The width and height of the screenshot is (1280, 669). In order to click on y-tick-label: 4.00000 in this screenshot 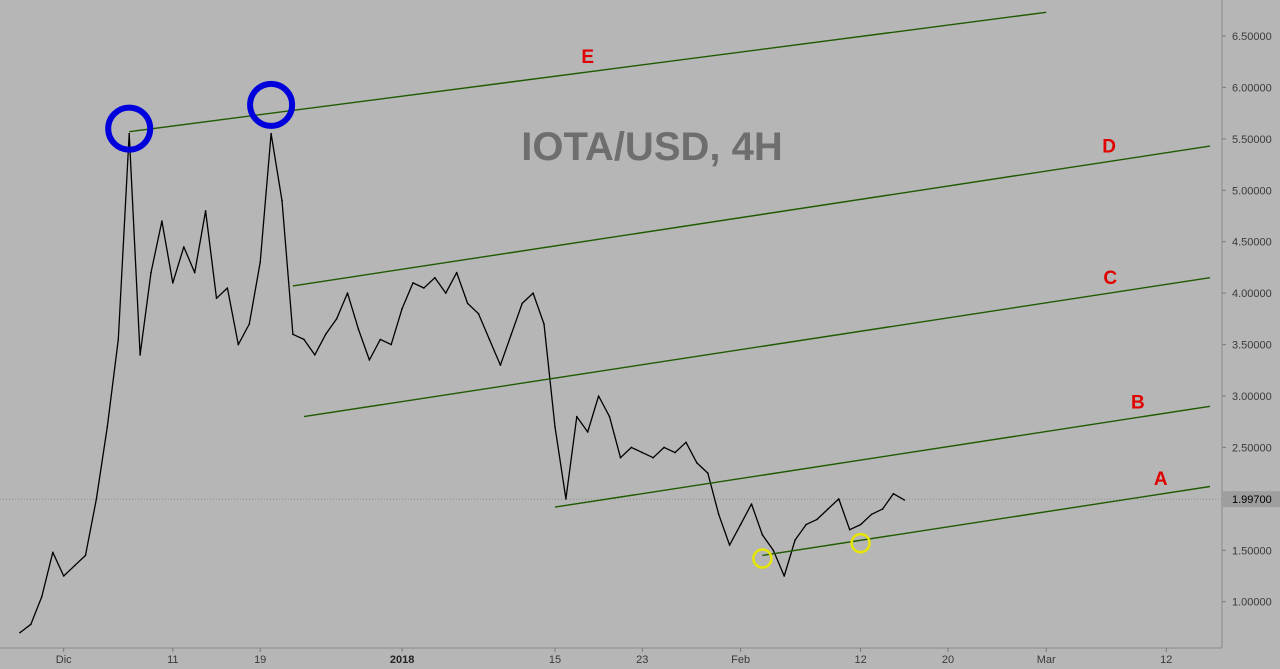, I will do `click(1252, 294)`.